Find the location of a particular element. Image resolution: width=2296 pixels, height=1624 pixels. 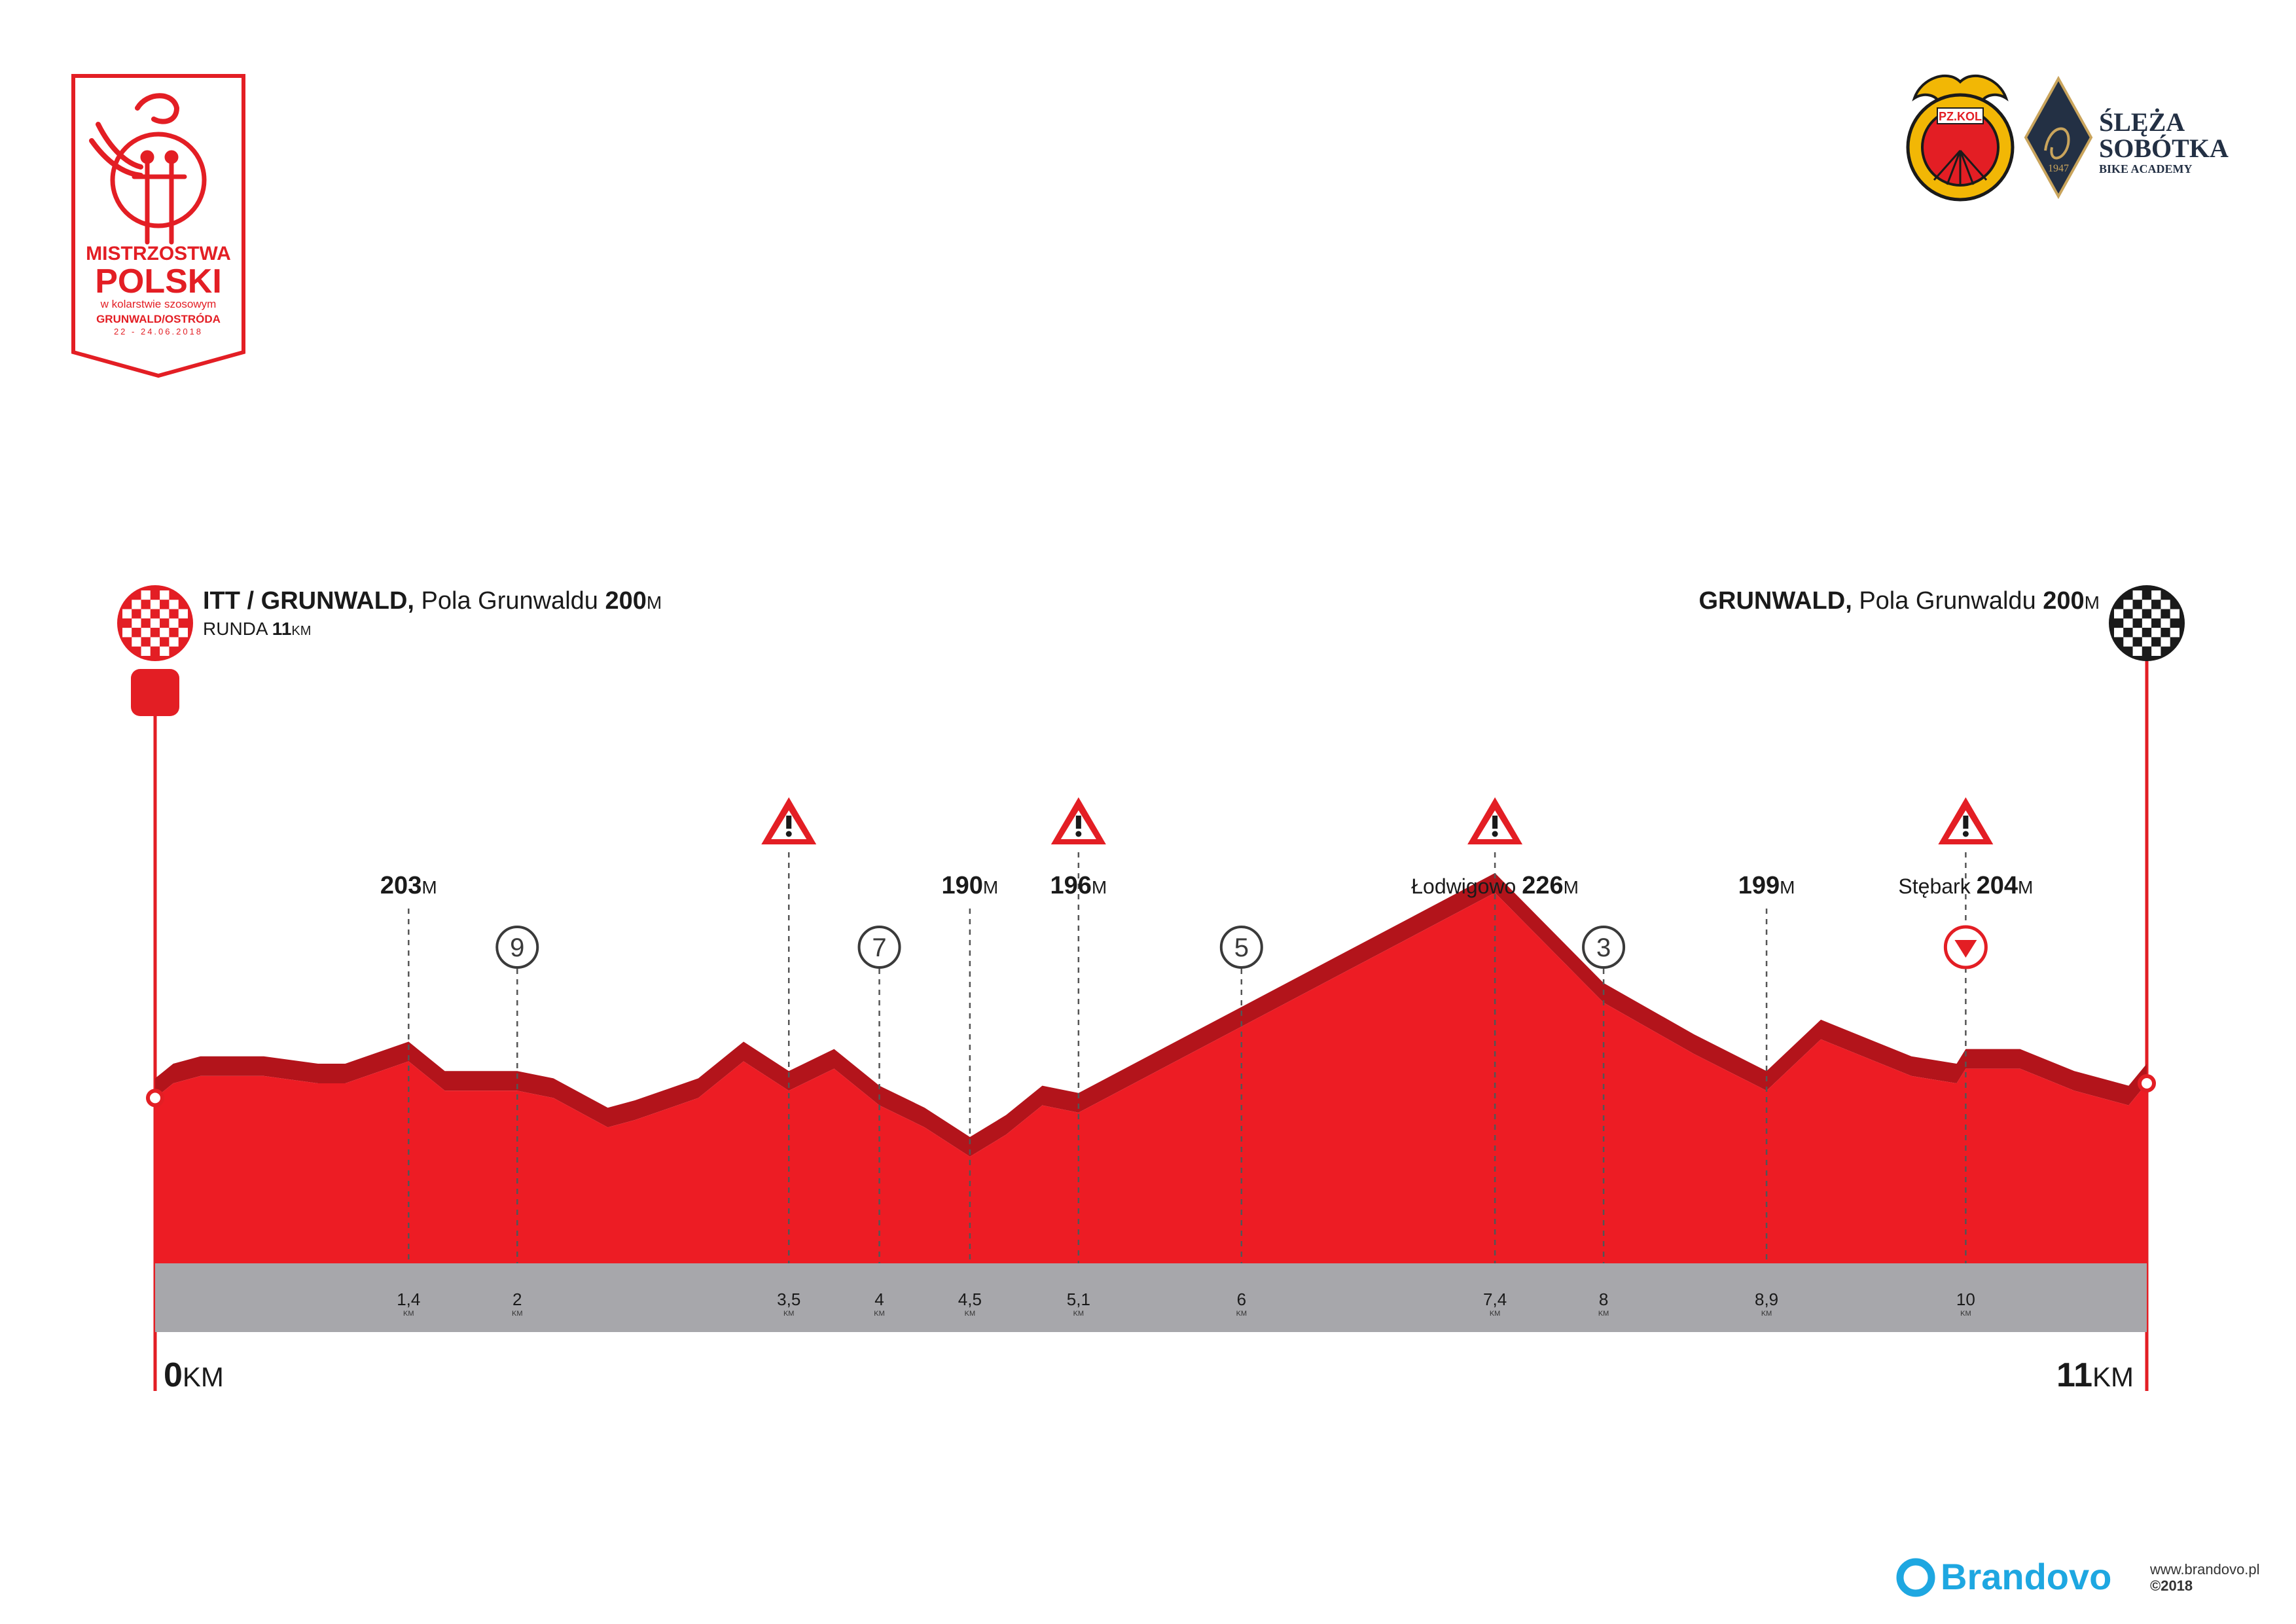

finish-profile-dot is located at coordinates (2147, 1083).